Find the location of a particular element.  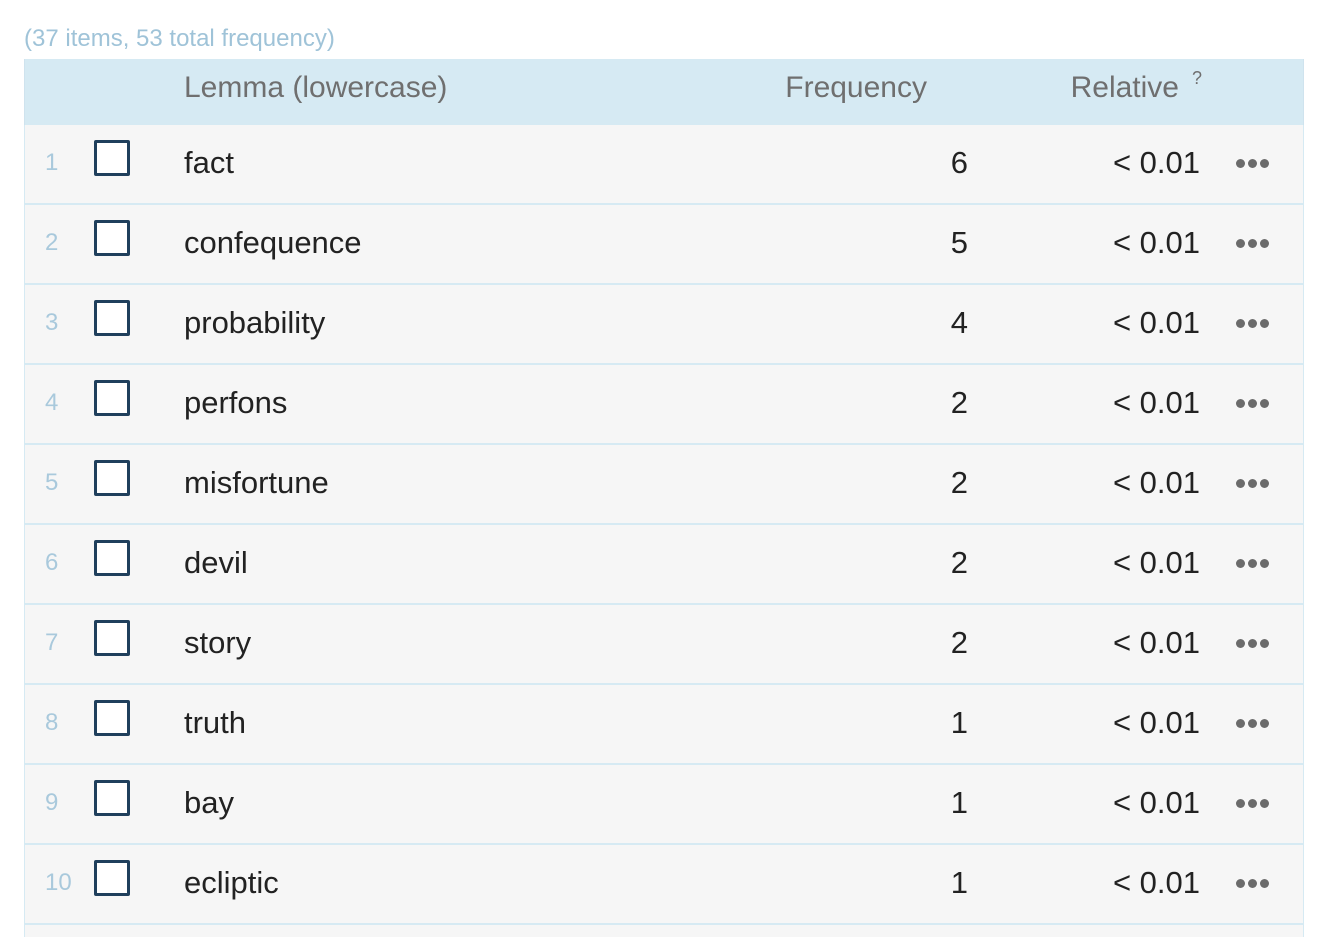

row-number: 7 is located at coordinates (52, 642).